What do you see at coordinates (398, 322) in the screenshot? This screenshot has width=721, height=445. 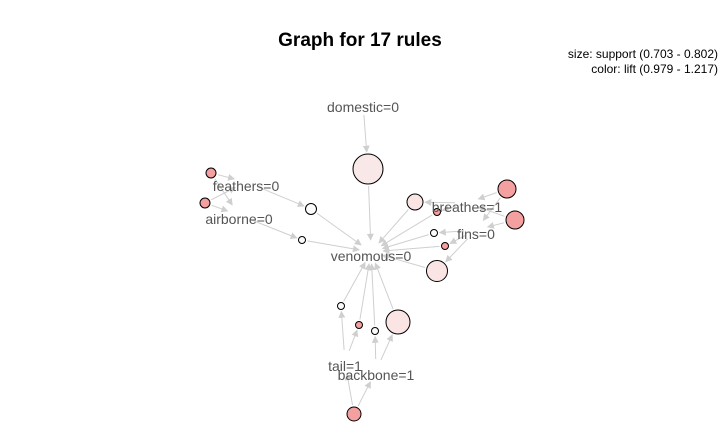 I see `rule-node-r16` at bounding box center [398, 322].